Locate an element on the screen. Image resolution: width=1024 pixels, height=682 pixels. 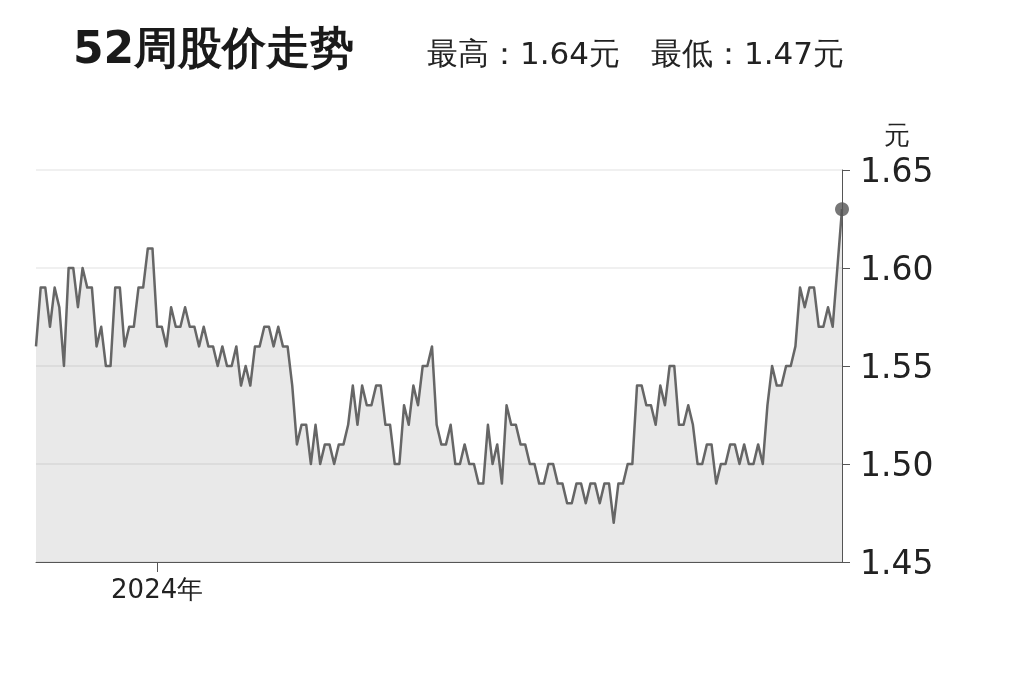
y-tick-label: 1.65 is located at coordinates (897, 170).